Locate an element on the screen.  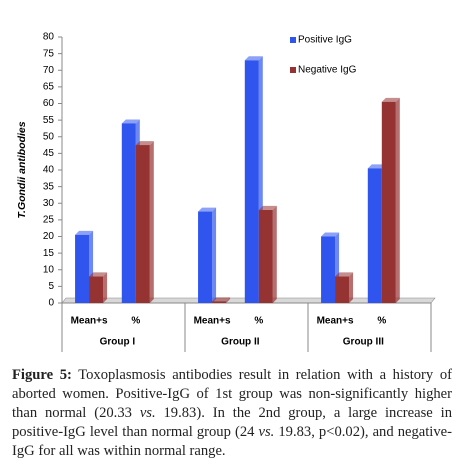
group-label: Group III is located at coordinates (363, 342).